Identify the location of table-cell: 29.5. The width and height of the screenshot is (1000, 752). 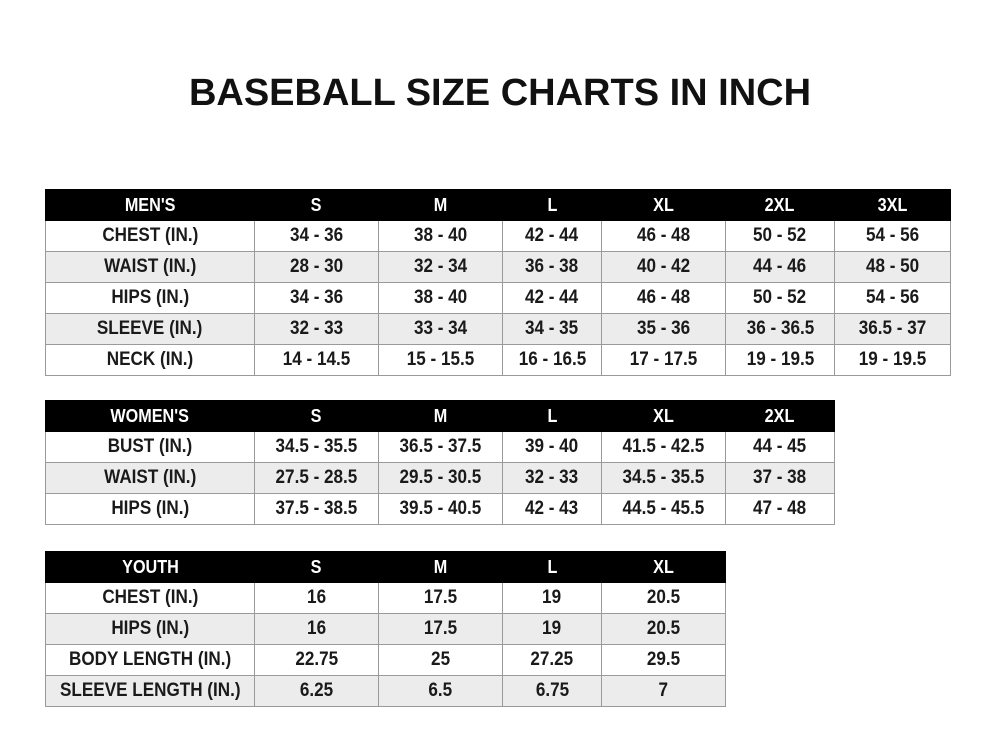
(663, 660).